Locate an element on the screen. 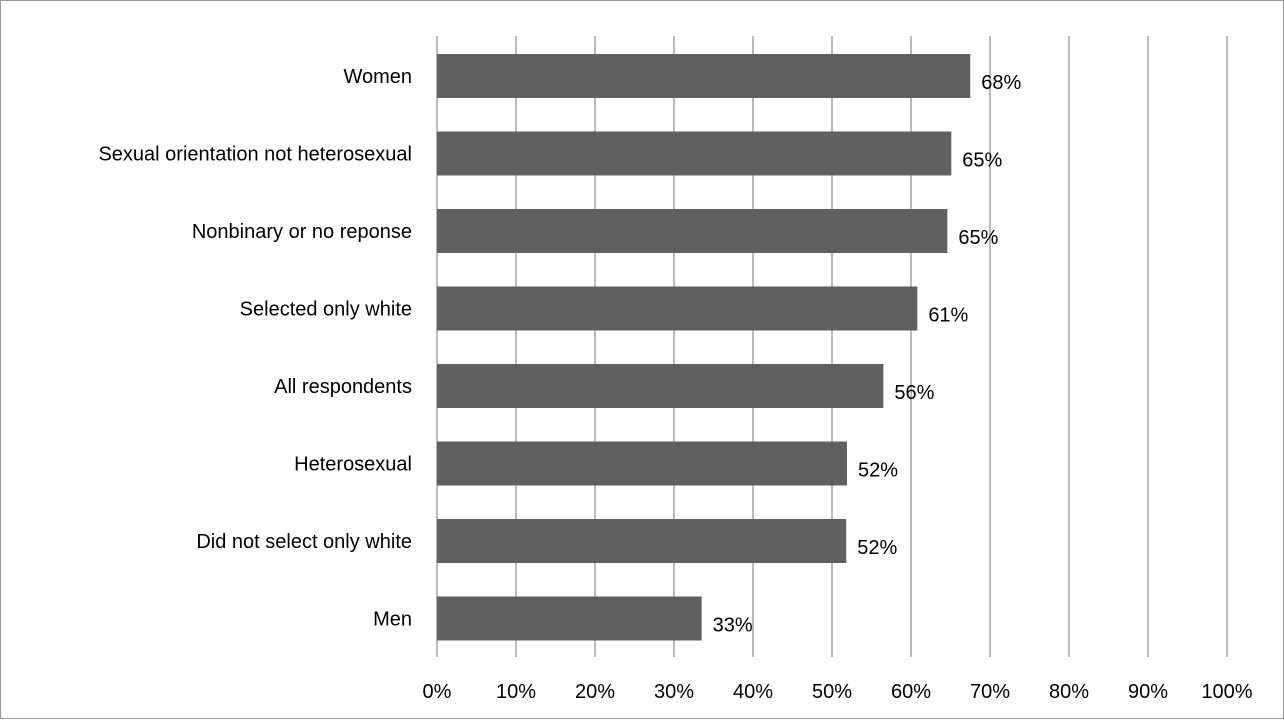 The width and height of the screenshot is (1284, 720). x-tick-label: 40% is located at coordinates (753, 692).